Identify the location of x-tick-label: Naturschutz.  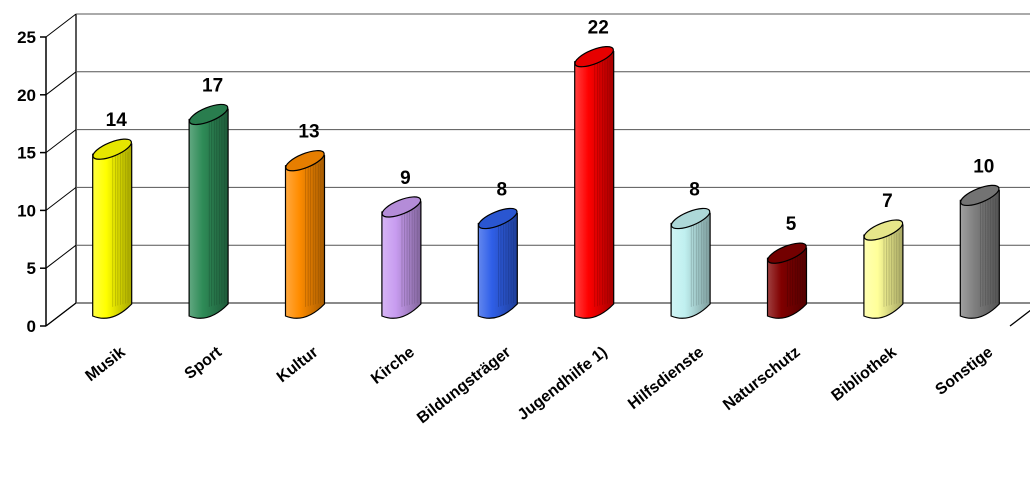
(761, 379).